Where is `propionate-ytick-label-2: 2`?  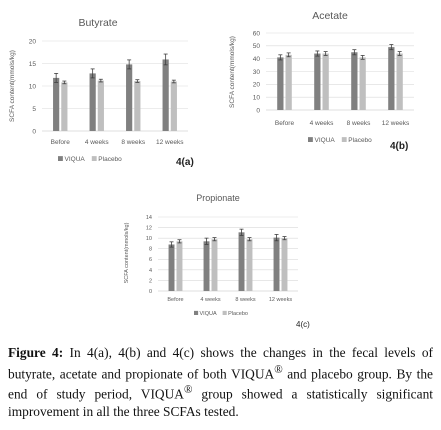 propionate-ytick-label-2: 2 is located at coordinates (150, 281).